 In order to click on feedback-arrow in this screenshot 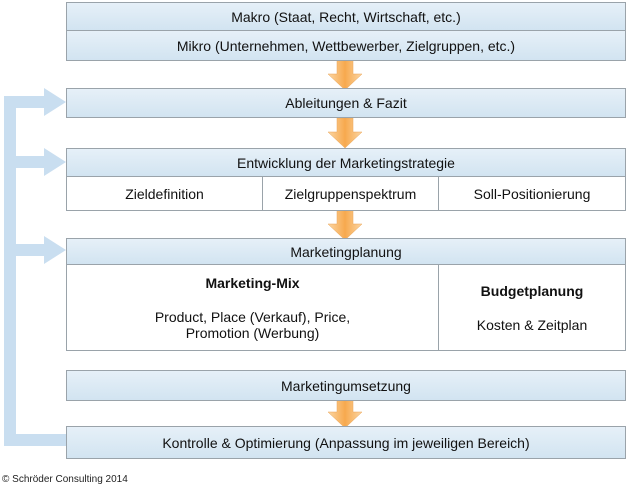, I will do `click(35, 267)`.